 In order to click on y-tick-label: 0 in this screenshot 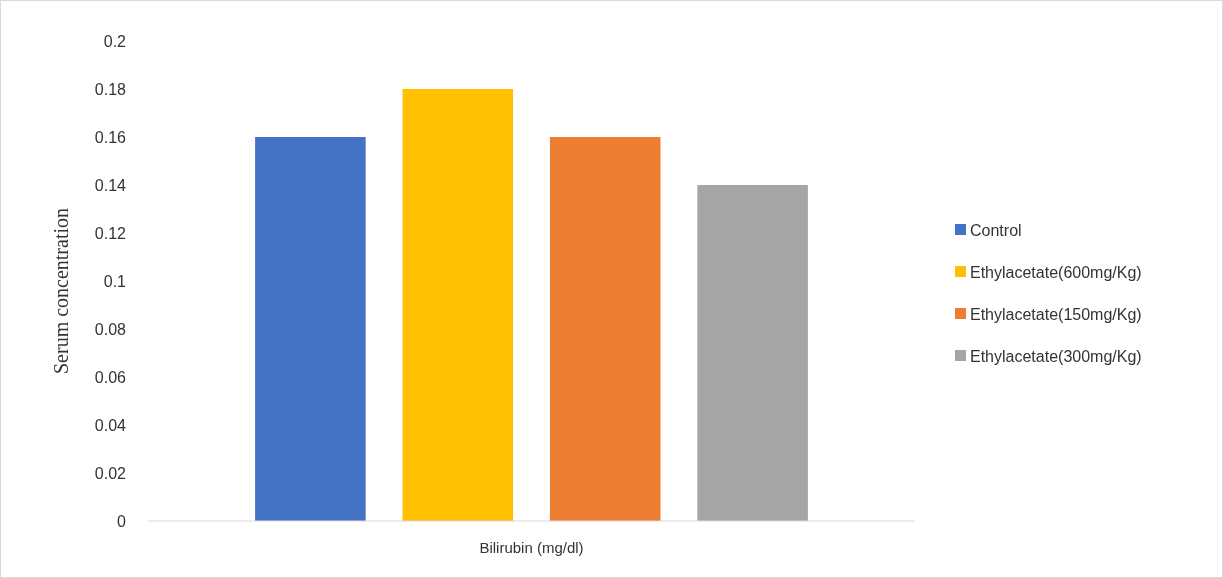, I will do `click(122, 521)`.